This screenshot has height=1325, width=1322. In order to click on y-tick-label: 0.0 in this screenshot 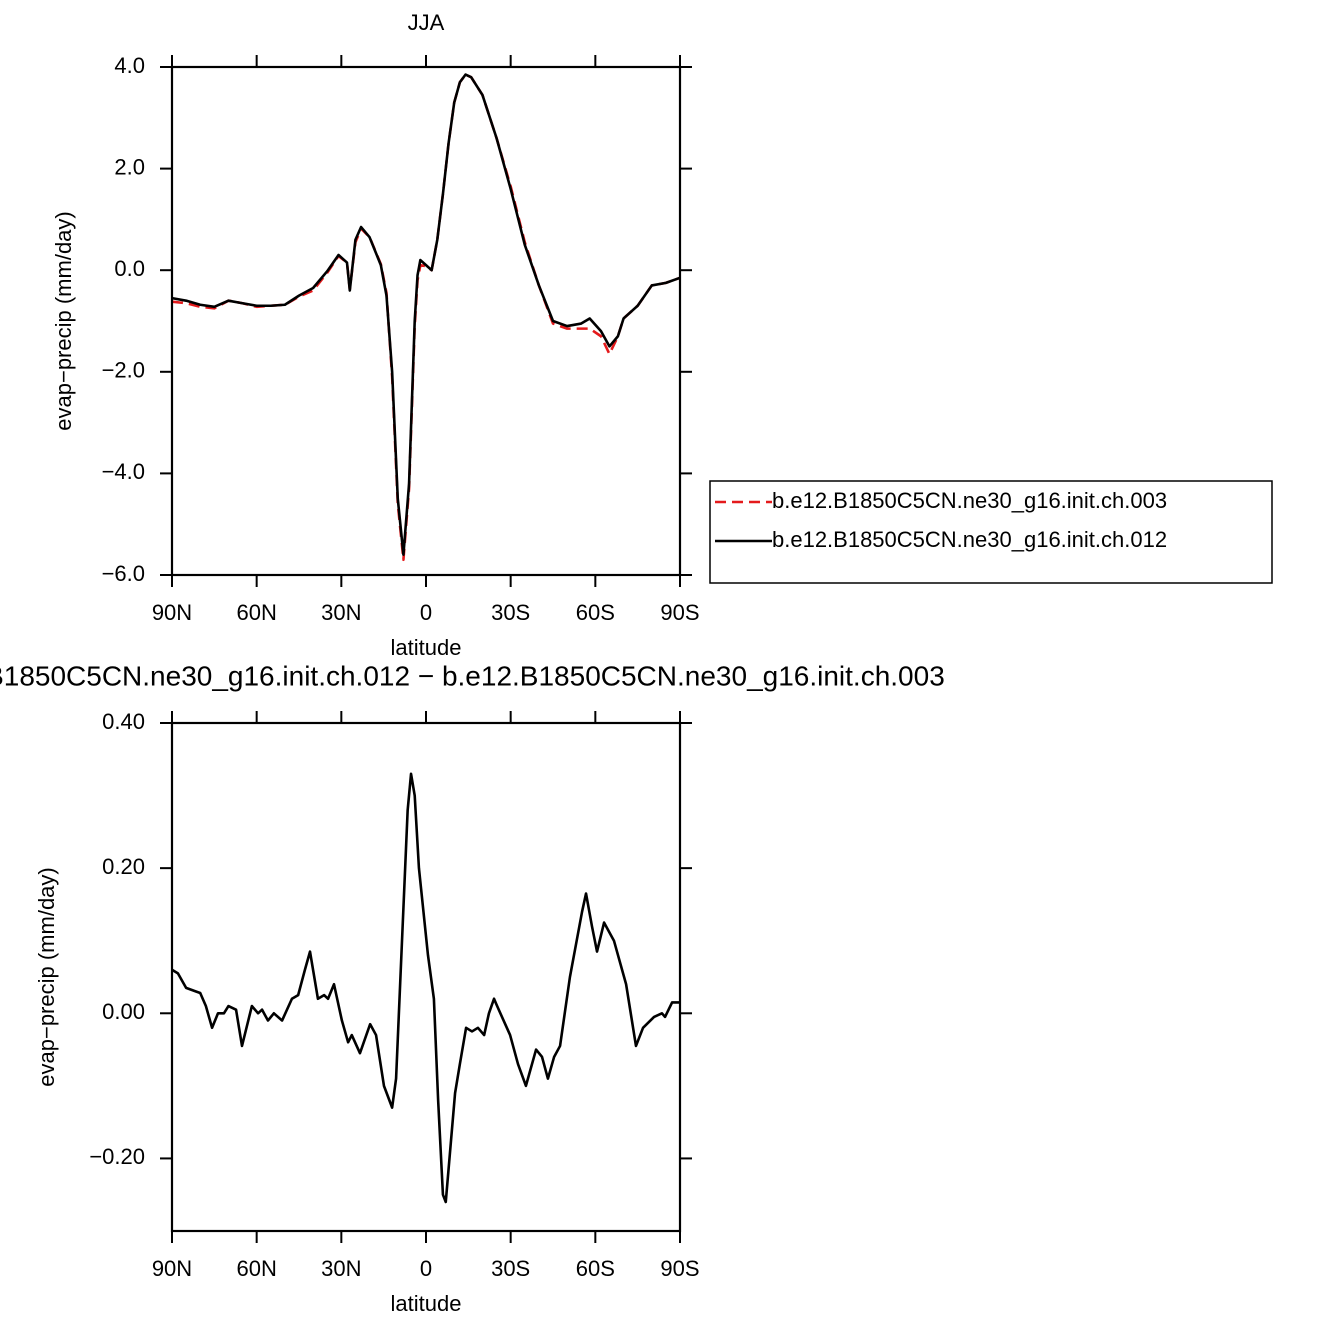, I will do `click(129, 268)`.